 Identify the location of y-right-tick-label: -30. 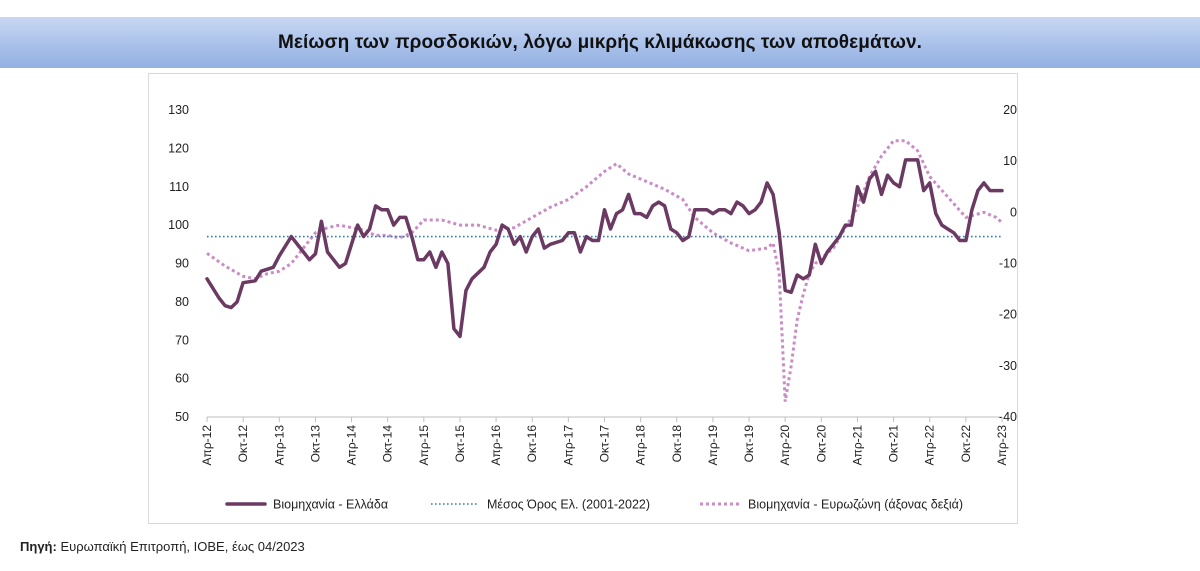
(1008, 366).